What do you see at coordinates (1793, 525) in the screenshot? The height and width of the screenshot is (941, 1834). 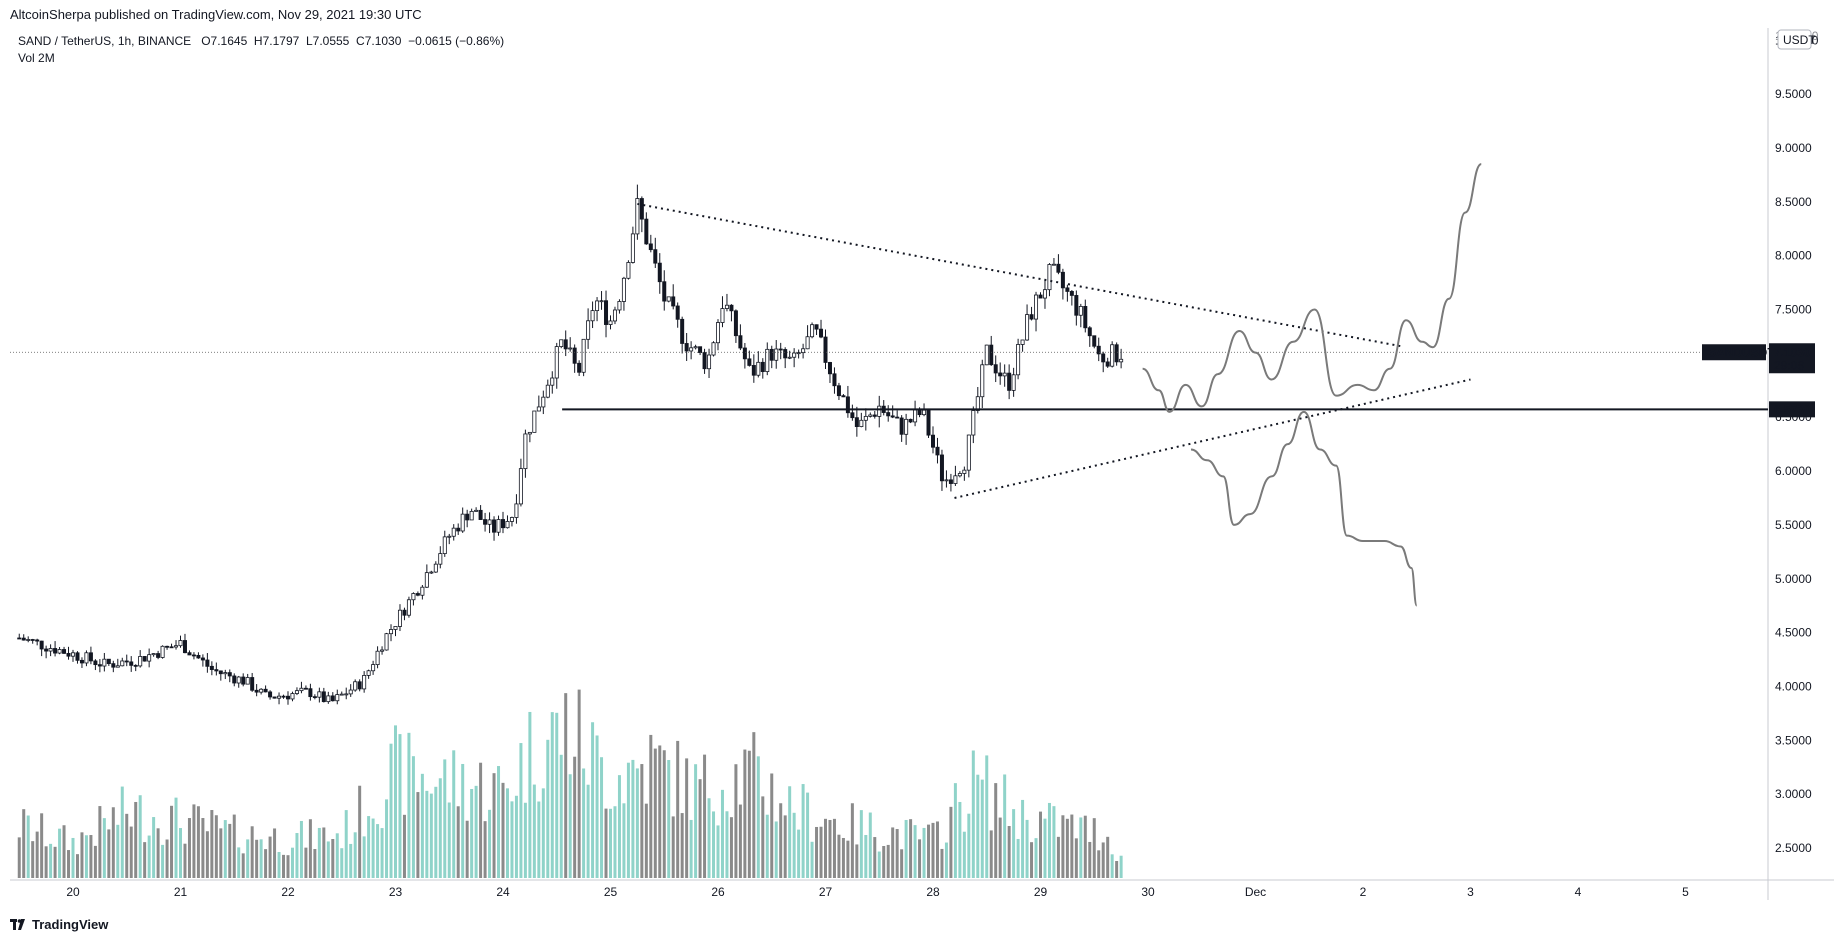 I see `y-tick-label: 5.5000` at bounding box center [1793, 525].